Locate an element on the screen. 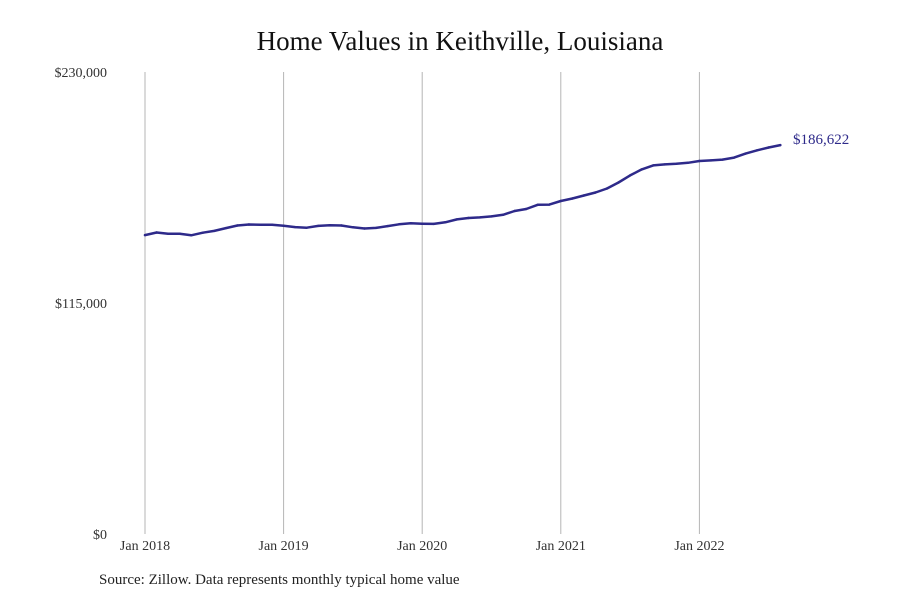  x-axis-ticks: Jan 2018 Jan 2019 Jan 2020 Jan 2021 Jan 2022 is located at coordinates (422, 546).